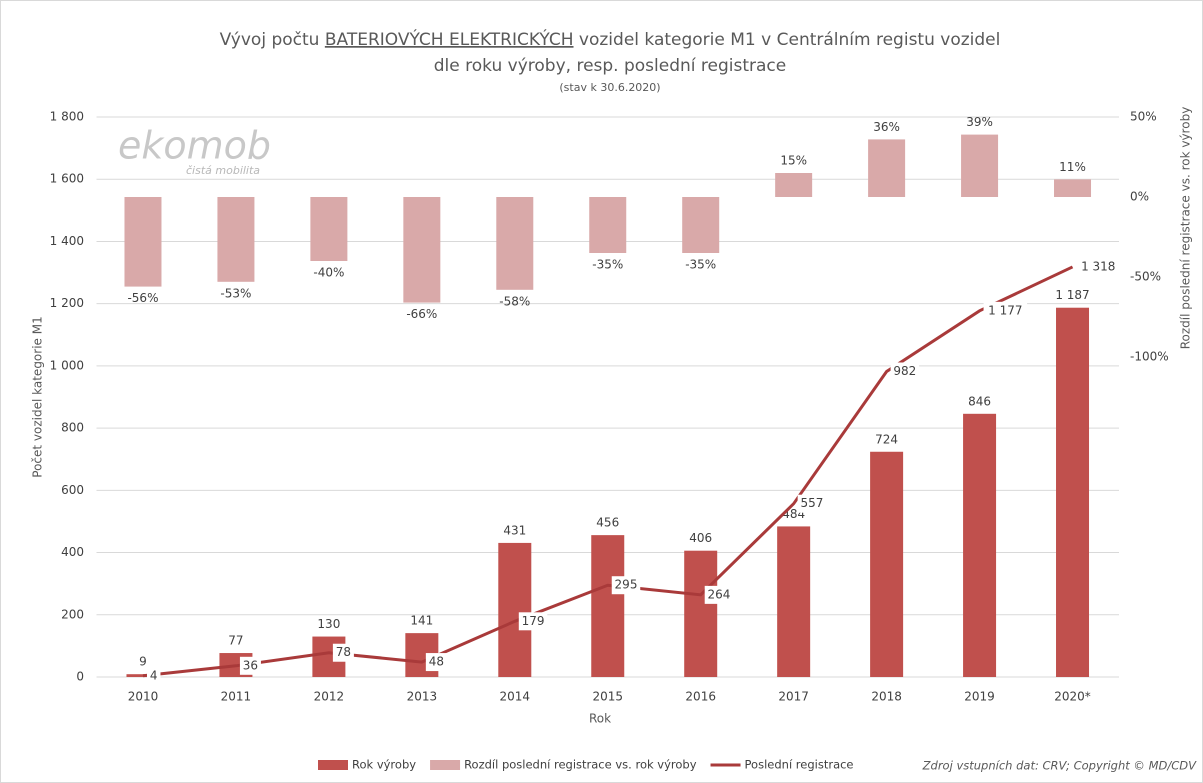  Describe the element at coordinates (799, 765) in the screenshot. I see `legend-label: Poslední registrace` at that location.